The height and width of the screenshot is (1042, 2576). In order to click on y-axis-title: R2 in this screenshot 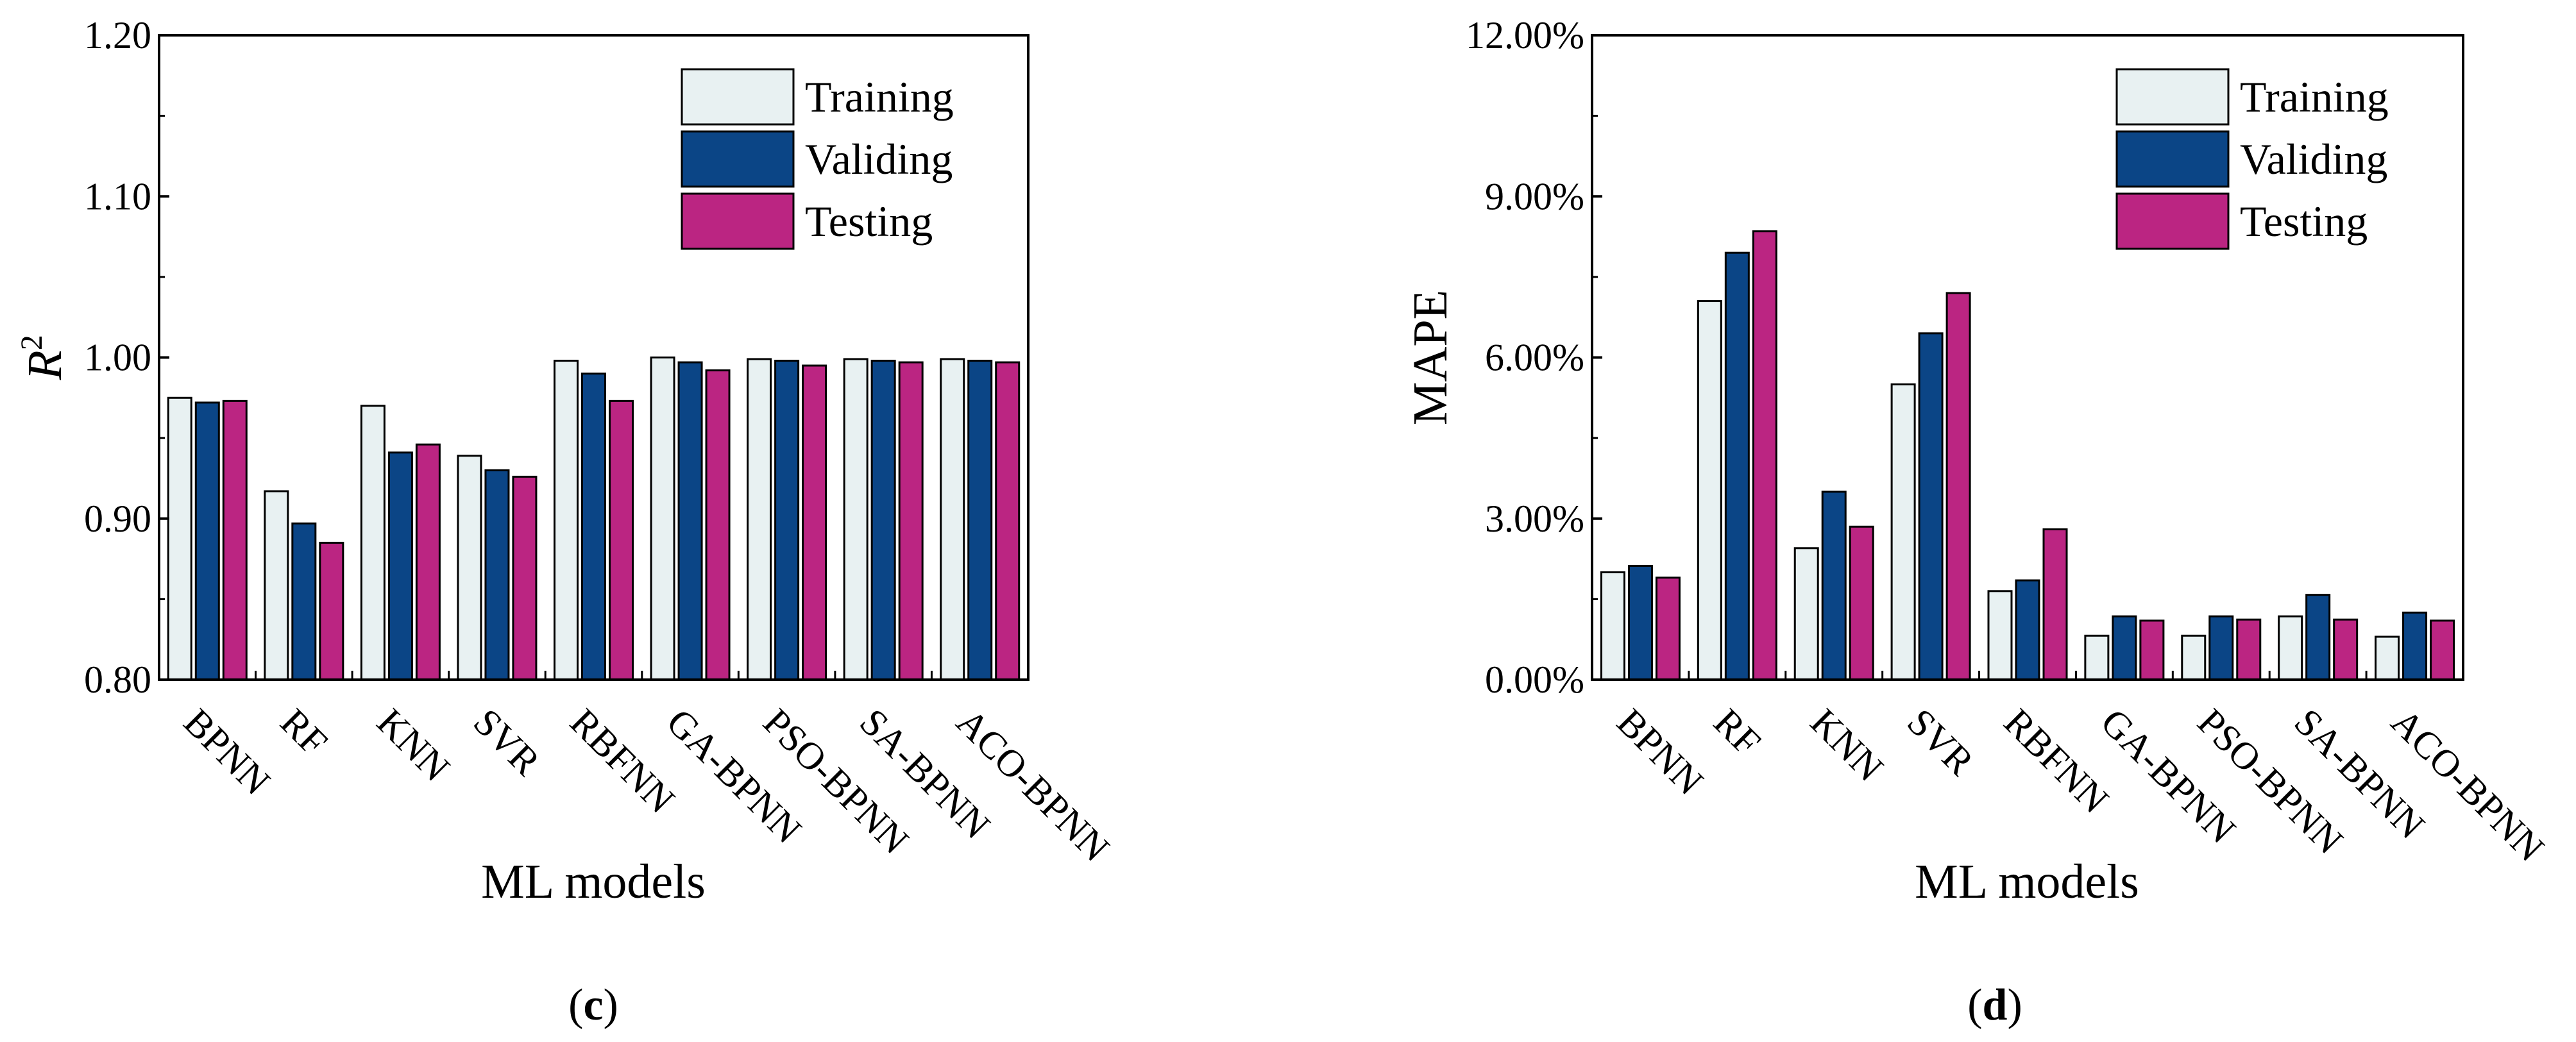, I will do `click(43, 357)`.